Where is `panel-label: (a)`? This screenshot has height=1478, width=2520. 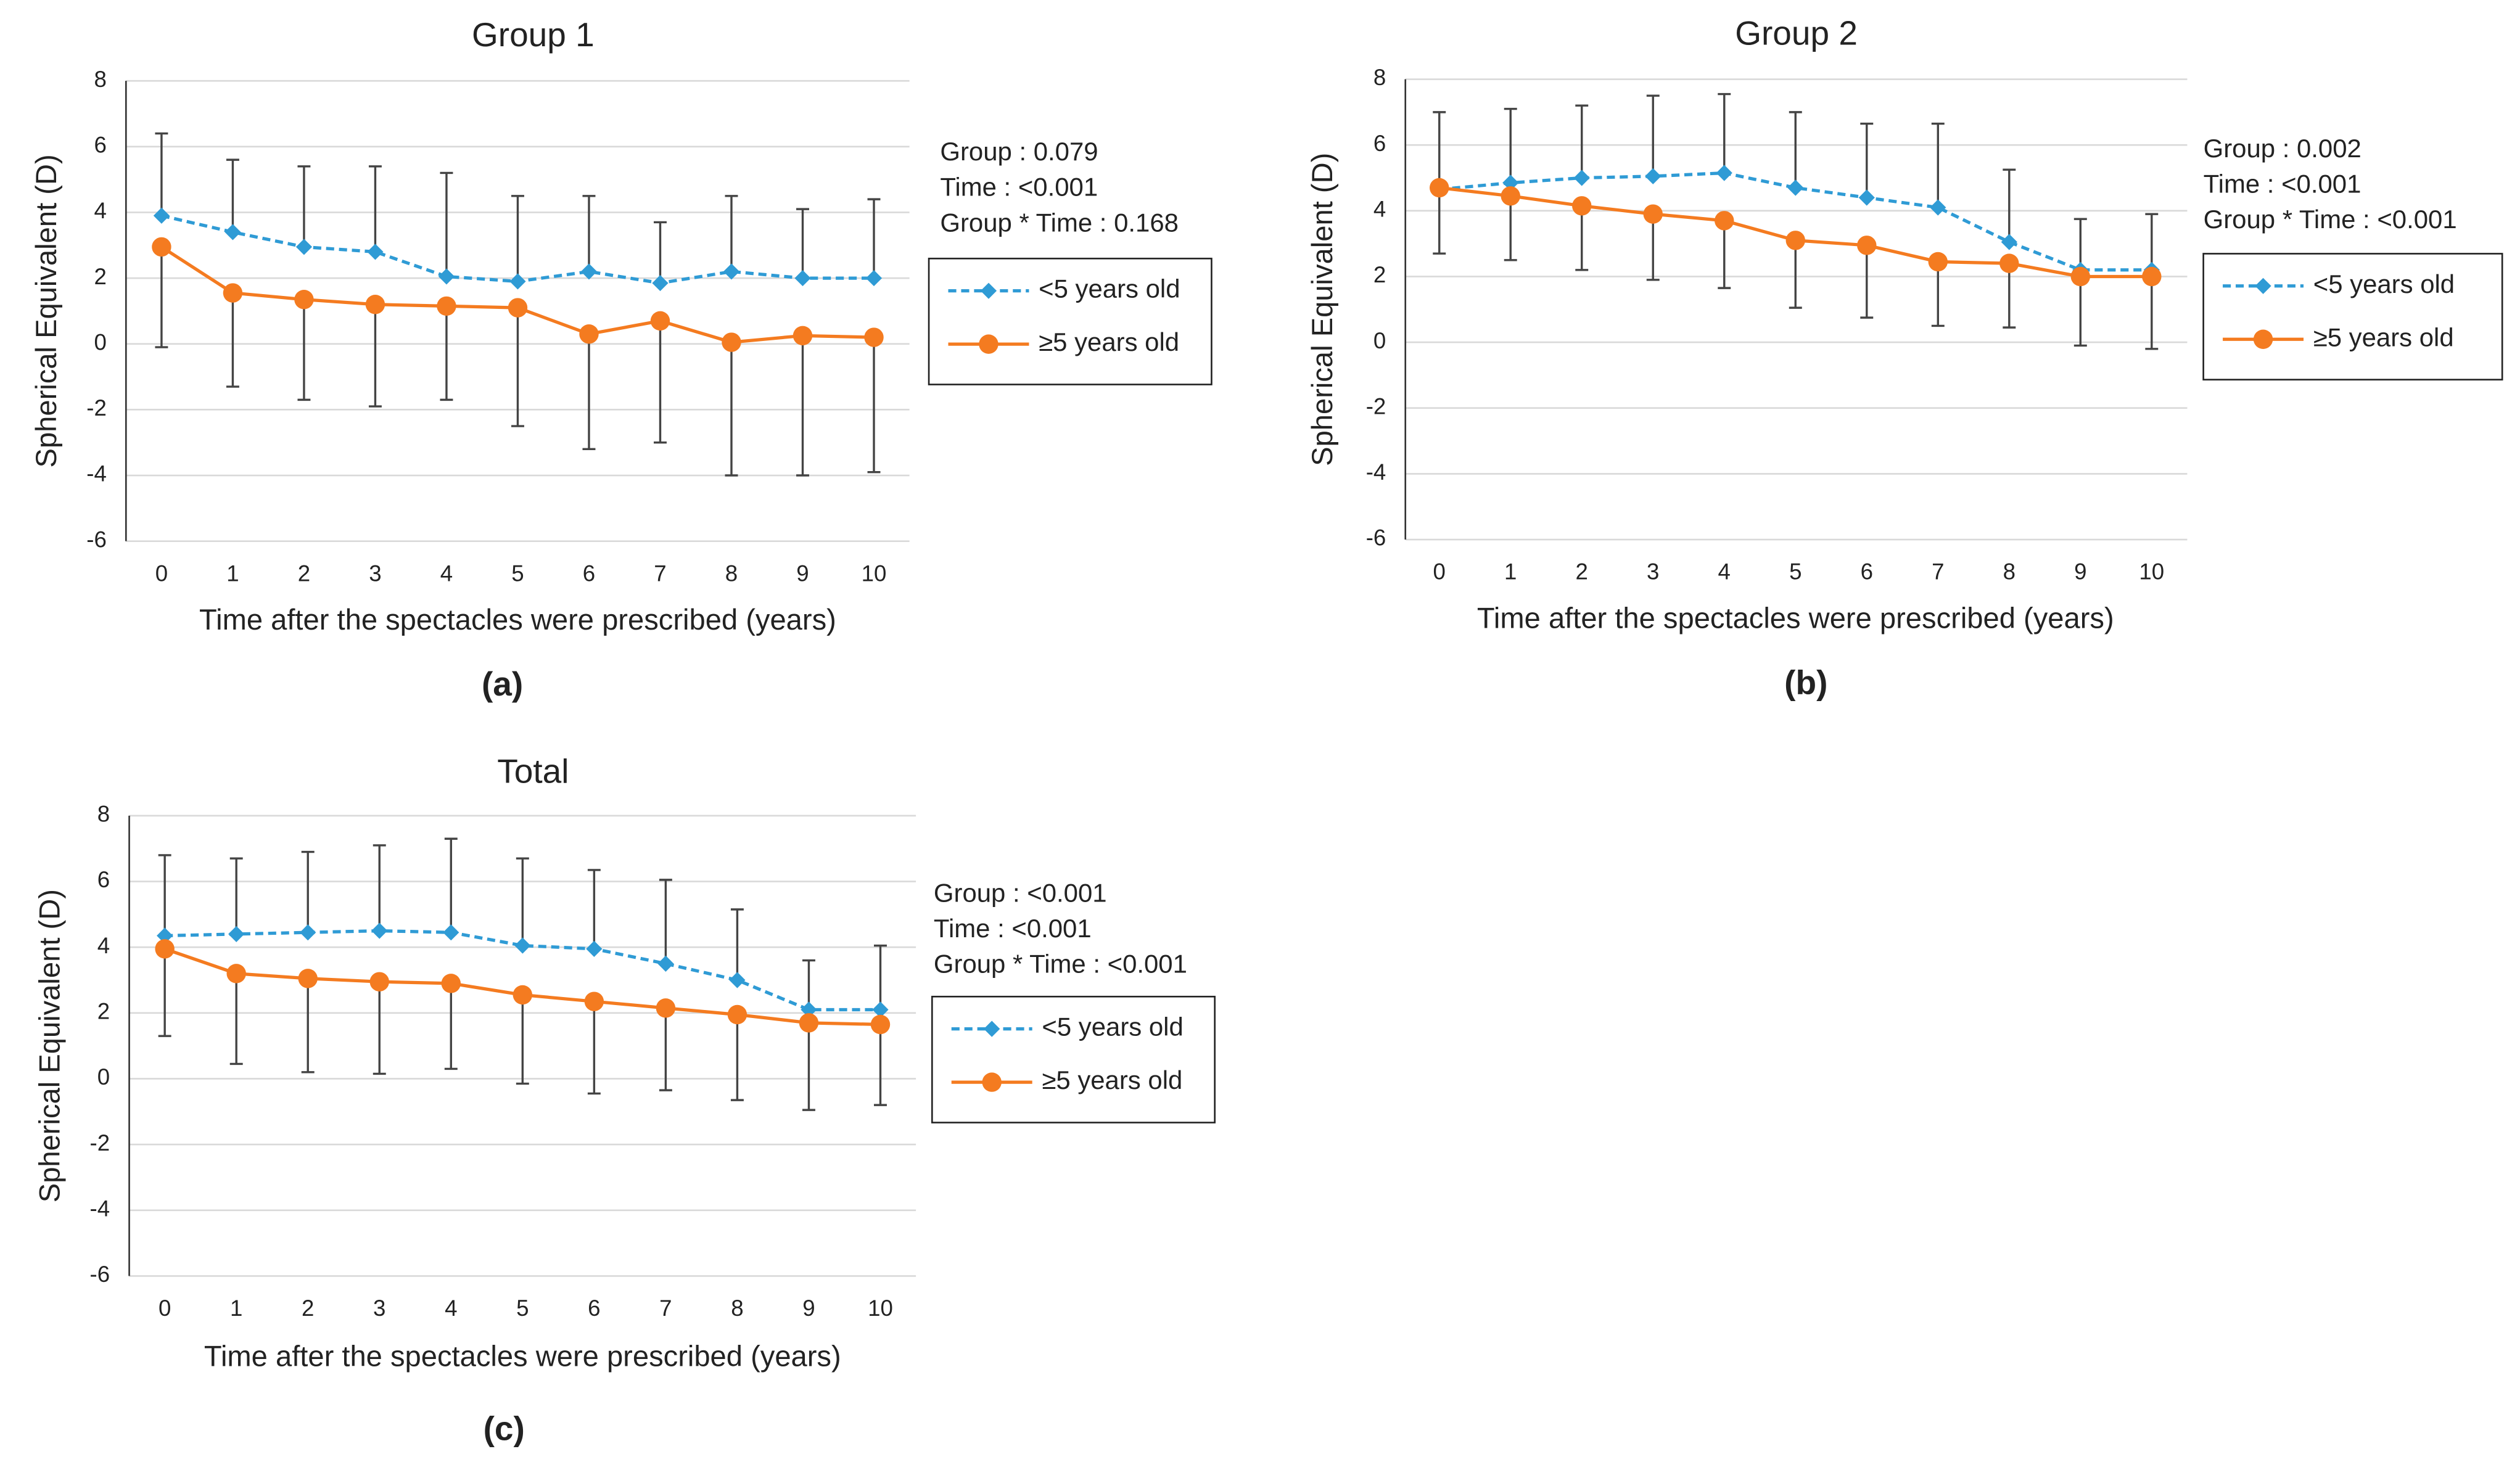 panel-label: (a) is located at coordinates (502, 684).